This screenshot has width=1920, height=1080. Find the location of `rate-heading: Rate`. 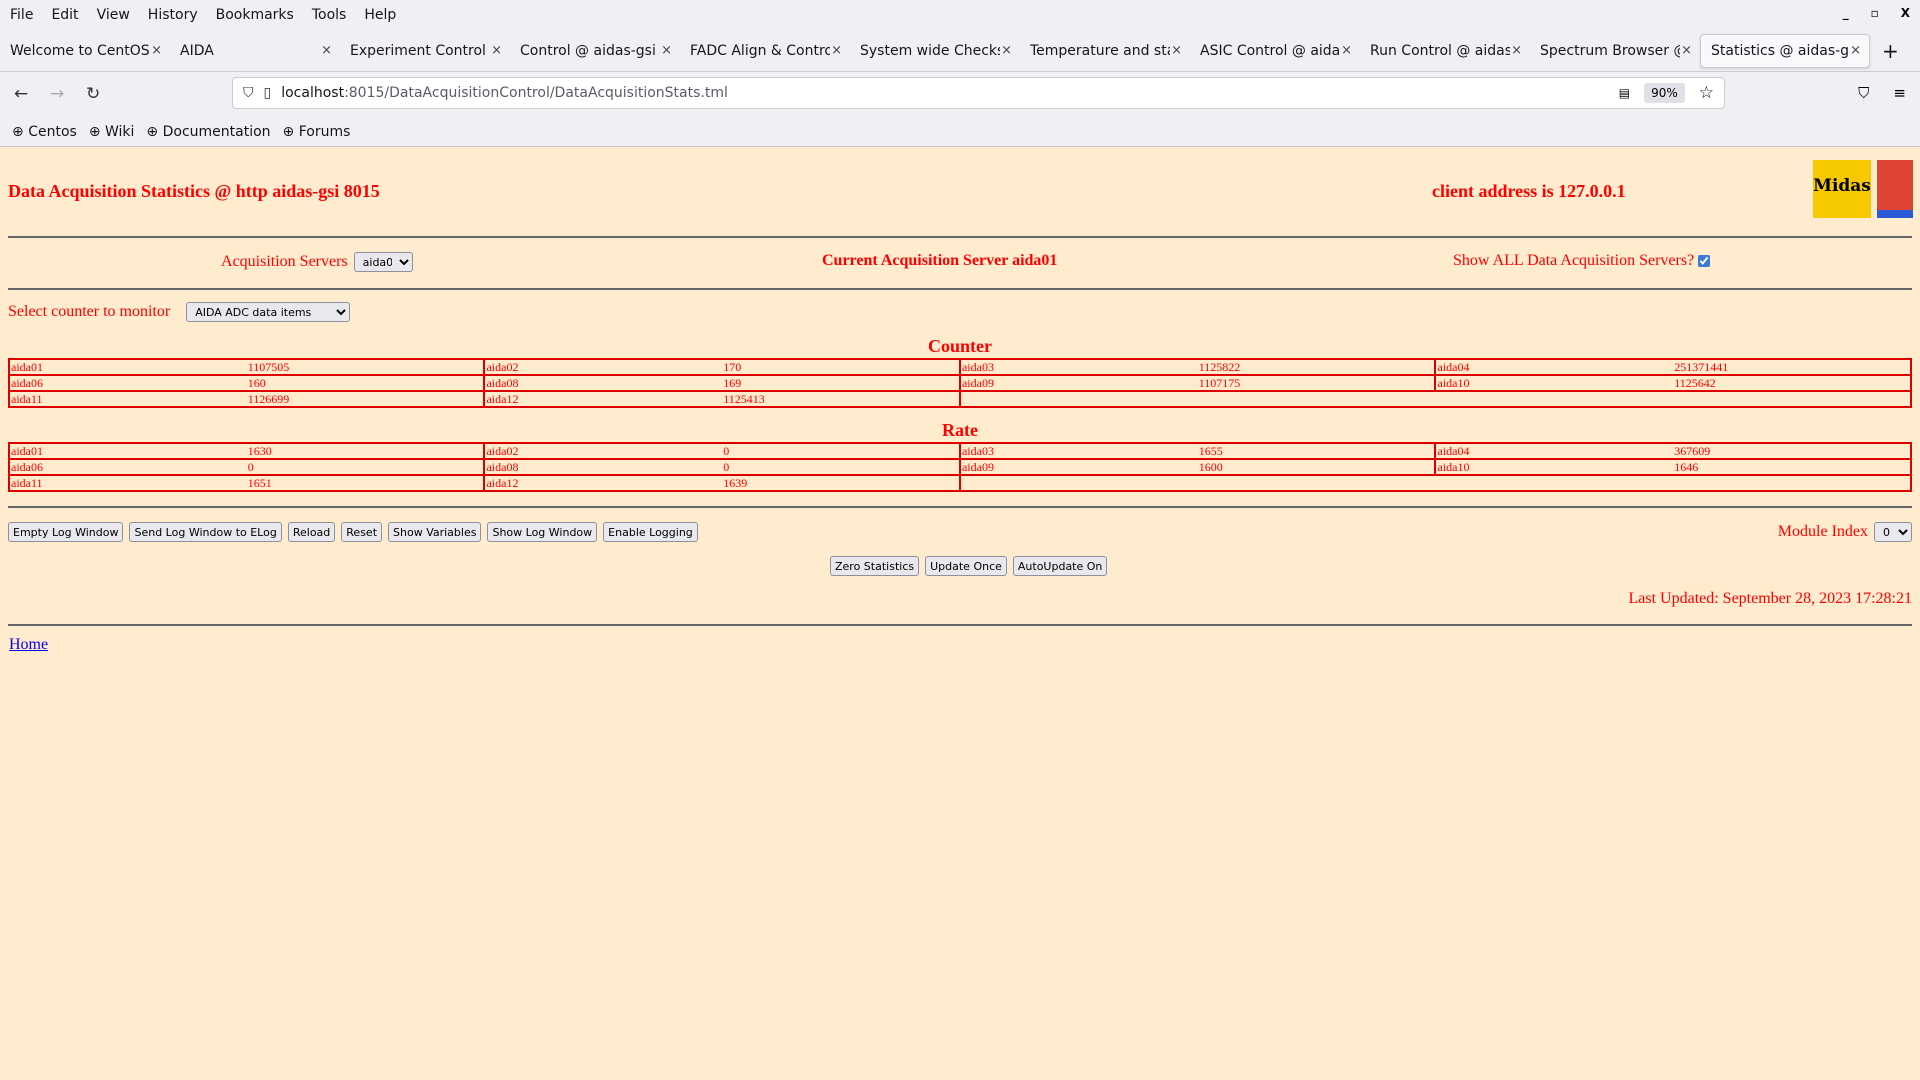

rate-heading: Rate is located at coordinates (960, 430).